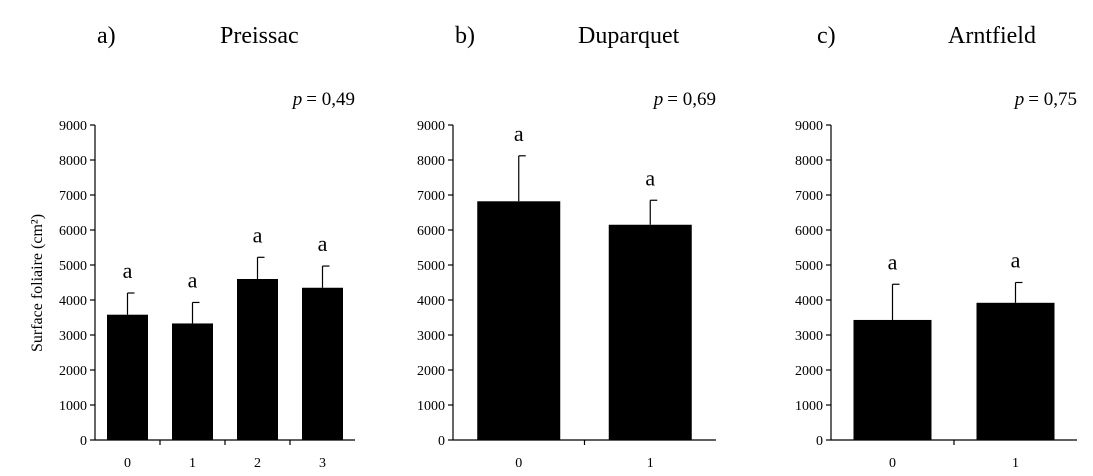 The height and width of the screenshot is (476, 1093). What do you see at coordinates (826, 36) in the screenshot?
I see `panel-label: c)` at bounding box center [826, 36].